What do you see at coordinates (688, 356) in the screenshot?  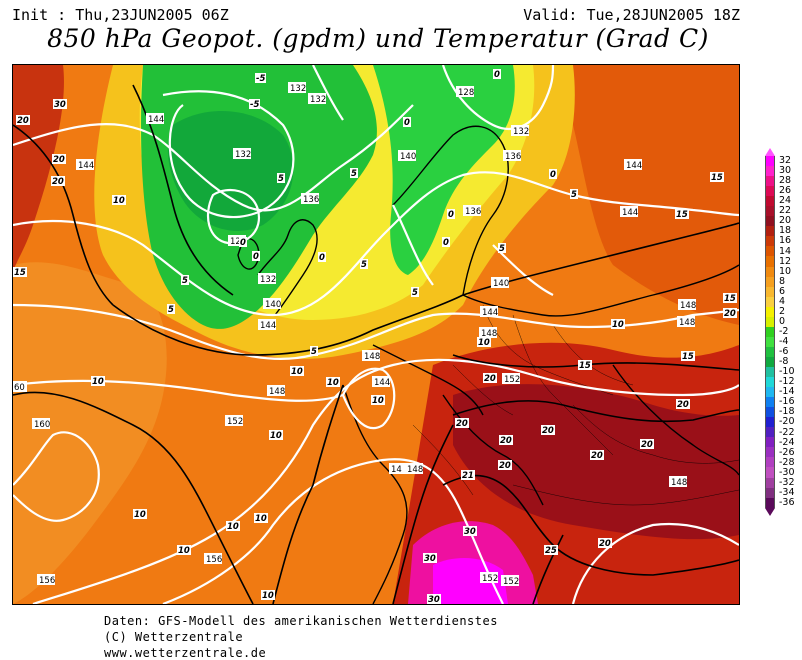 I see `temp-label: 15` at bounding box center [688, 356].